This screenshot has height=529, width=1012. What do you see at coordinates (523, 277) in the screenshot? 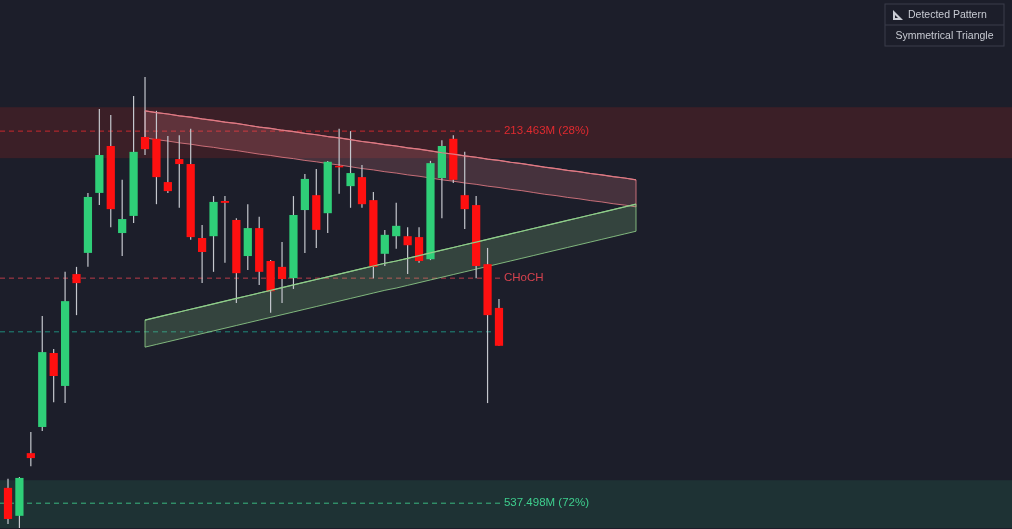
I see `ref-line-label: CHoCH` at bounding box center [523, 277].